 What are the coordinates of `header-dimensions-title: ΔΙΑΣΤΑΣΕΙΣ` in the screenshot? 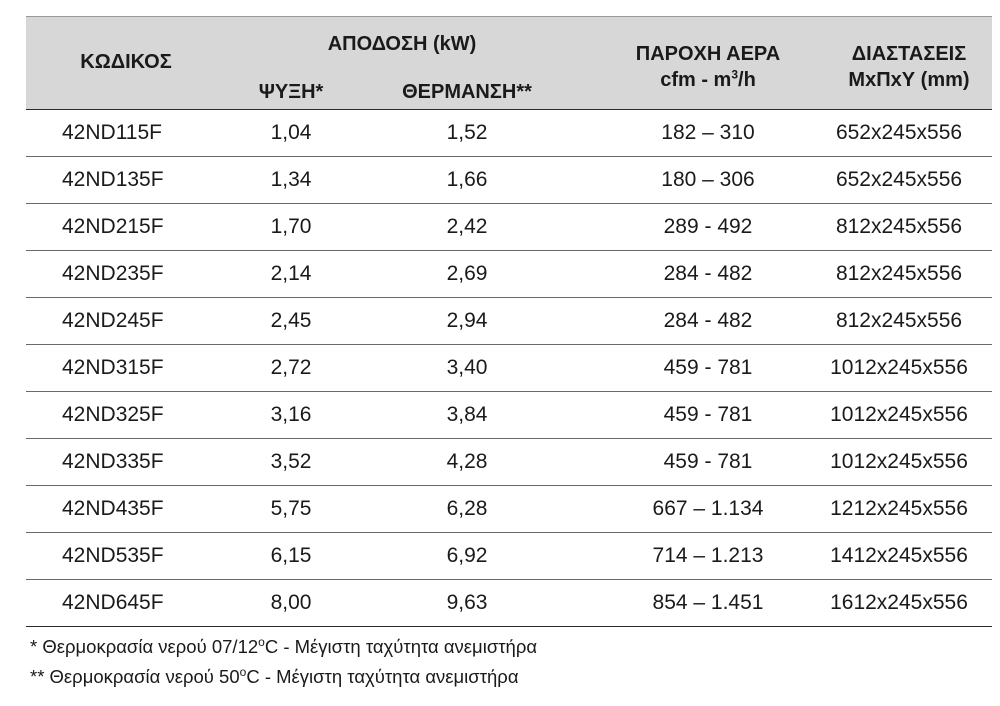 It's located at (909, 54).